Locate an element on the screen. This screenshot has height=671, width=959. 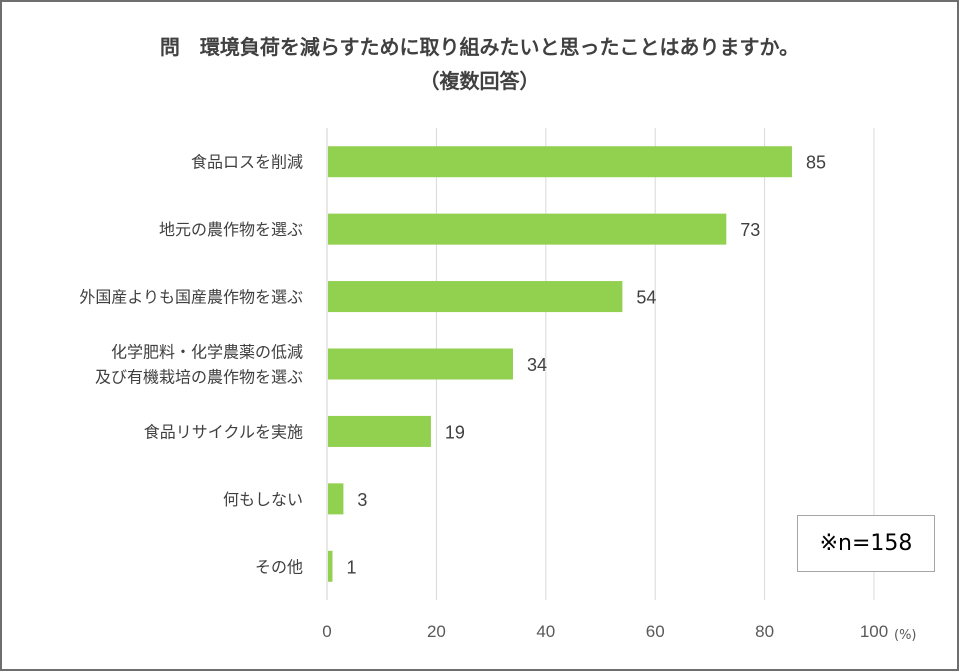
data-label-0: 85 is located at coordinates (816, 163).